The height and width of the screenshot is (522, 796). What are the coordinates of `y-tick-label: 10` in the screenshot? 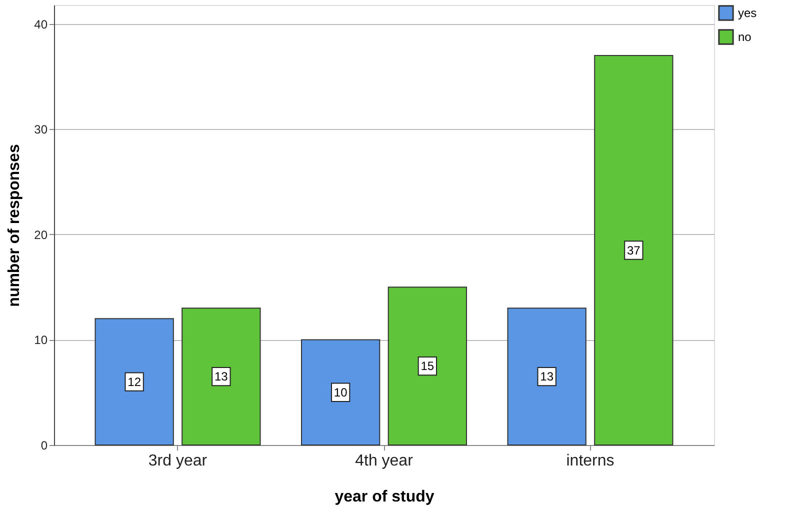 It's located at (41, 340).